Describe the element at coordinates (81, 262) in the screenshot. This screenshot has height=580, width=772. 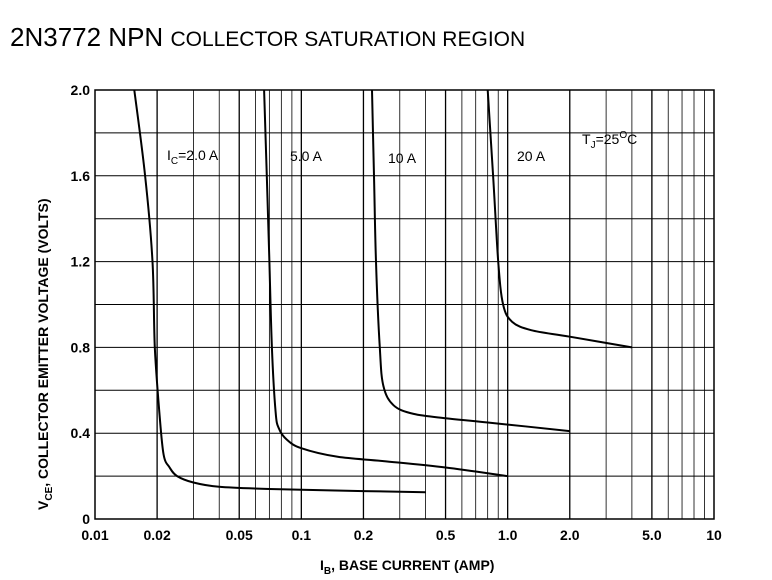
I see `y-tick-label: 1.2` at that location.